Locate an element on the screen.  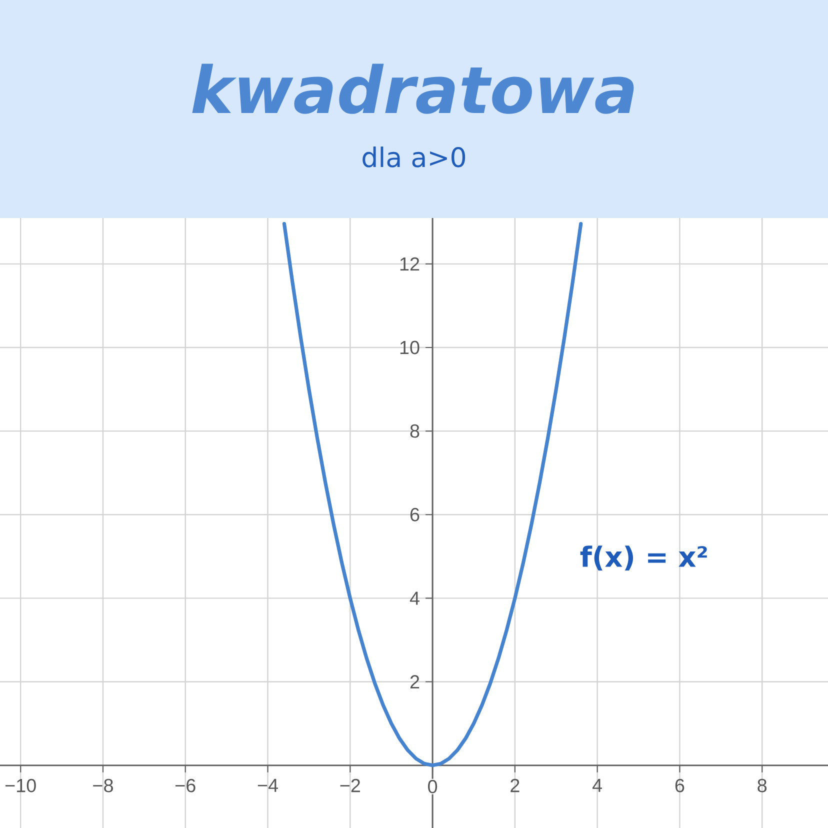
x-tick-label: −2 is located at coordinates (350, 785).